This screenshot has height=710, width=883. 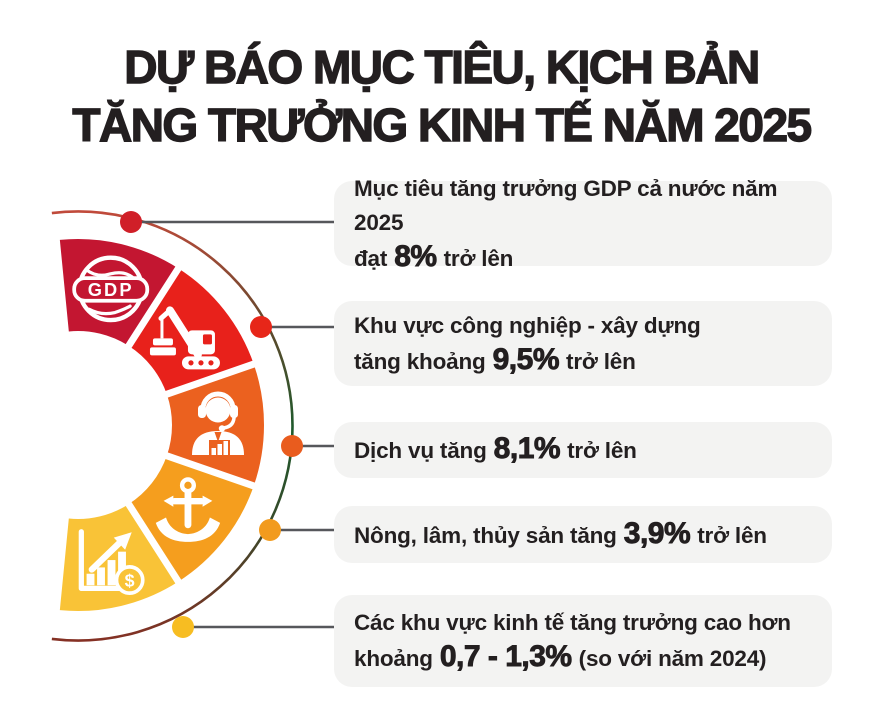 What do you see at coordinates (416, 256) in the screenshot?
I see `value-highlight: 8%` at bounding box center [416, 256].